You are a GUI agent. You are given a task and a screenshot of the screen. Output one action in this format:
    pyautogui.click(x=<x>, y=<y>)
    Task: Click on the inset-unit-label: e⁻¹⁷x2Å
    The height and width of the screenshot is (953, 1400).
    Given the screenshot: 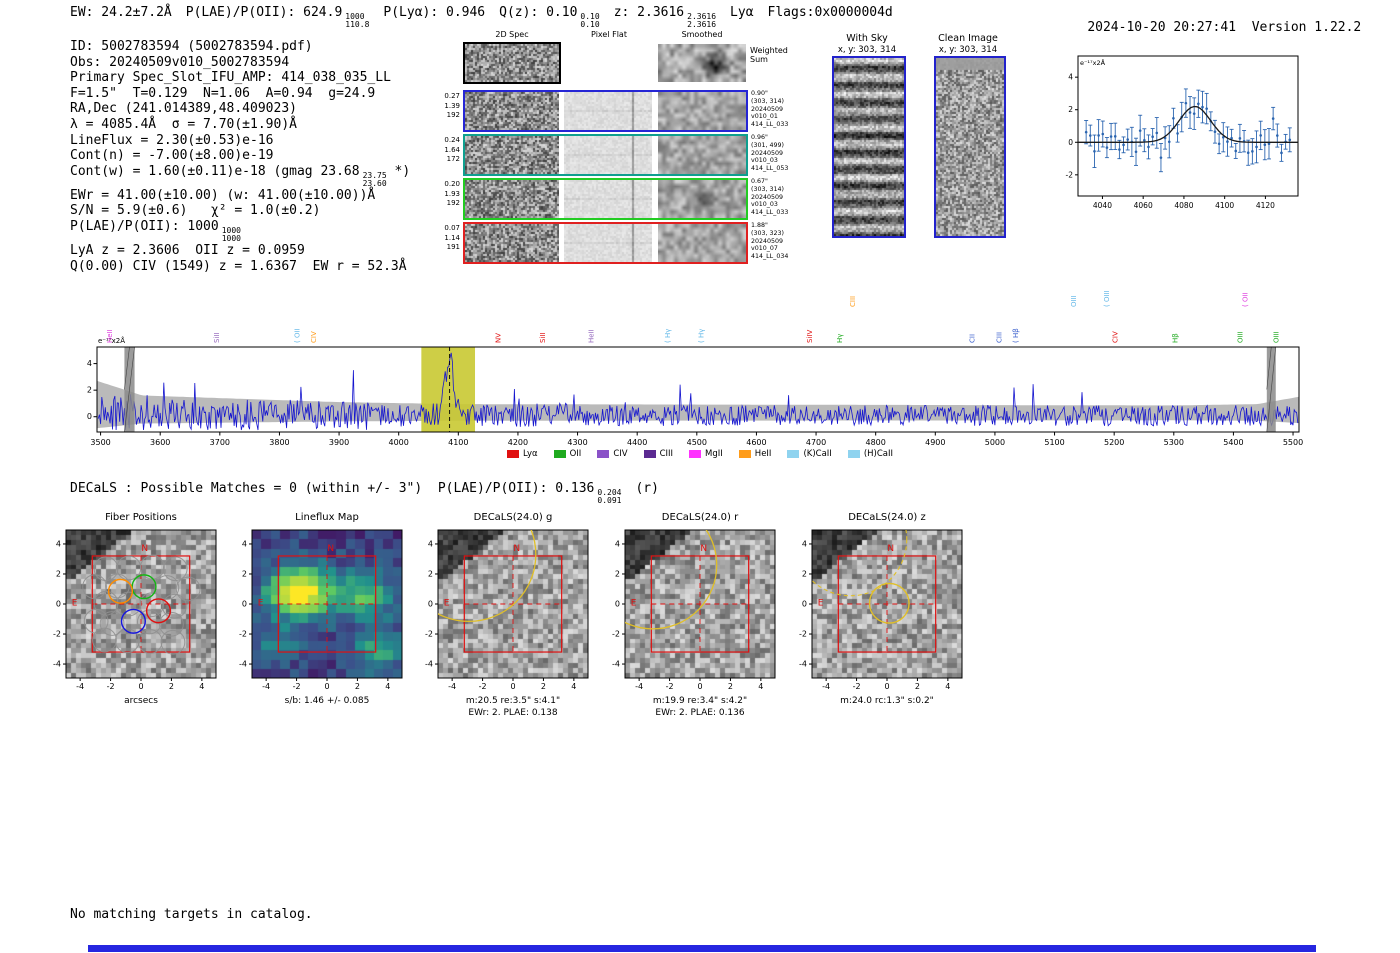 What is the action you would take?
    pyautogui.click(x=1093, y=62)
    